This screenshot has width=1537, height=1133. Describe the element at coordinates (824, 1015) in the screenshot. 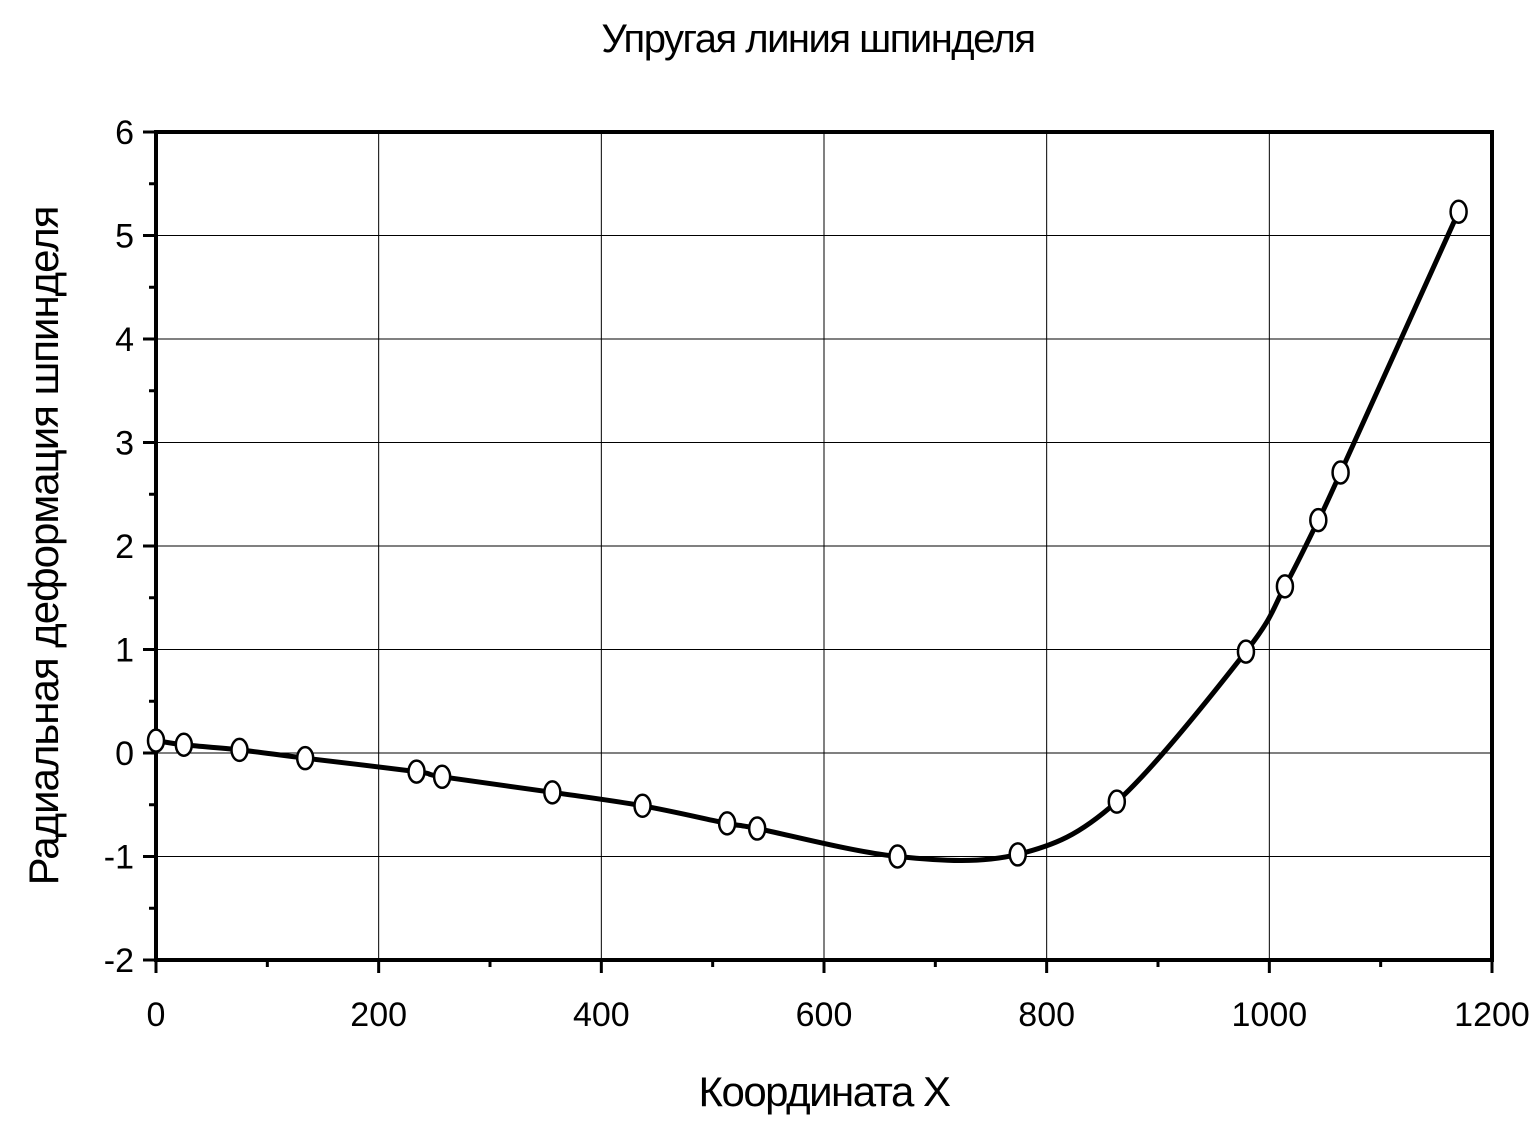

I see `x-tick-label: 600` at that location.